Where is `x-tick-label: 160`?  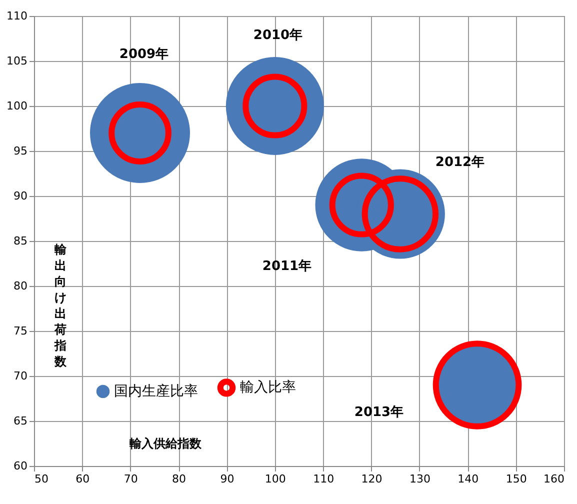 x-tick-label: 160 is located at coordinates (554, 479).